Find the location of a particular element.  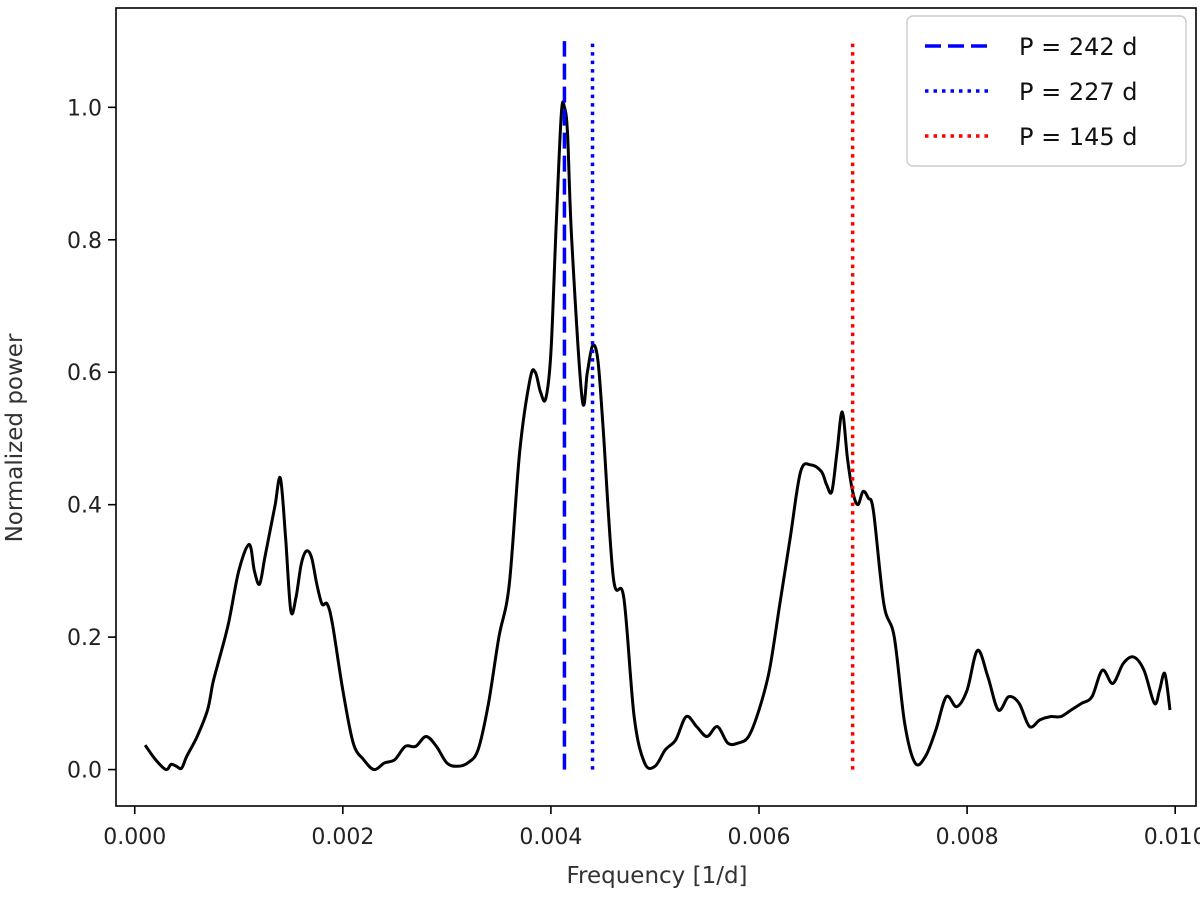

y-axis-label: Normalized power is located at coordinates (15, 437).